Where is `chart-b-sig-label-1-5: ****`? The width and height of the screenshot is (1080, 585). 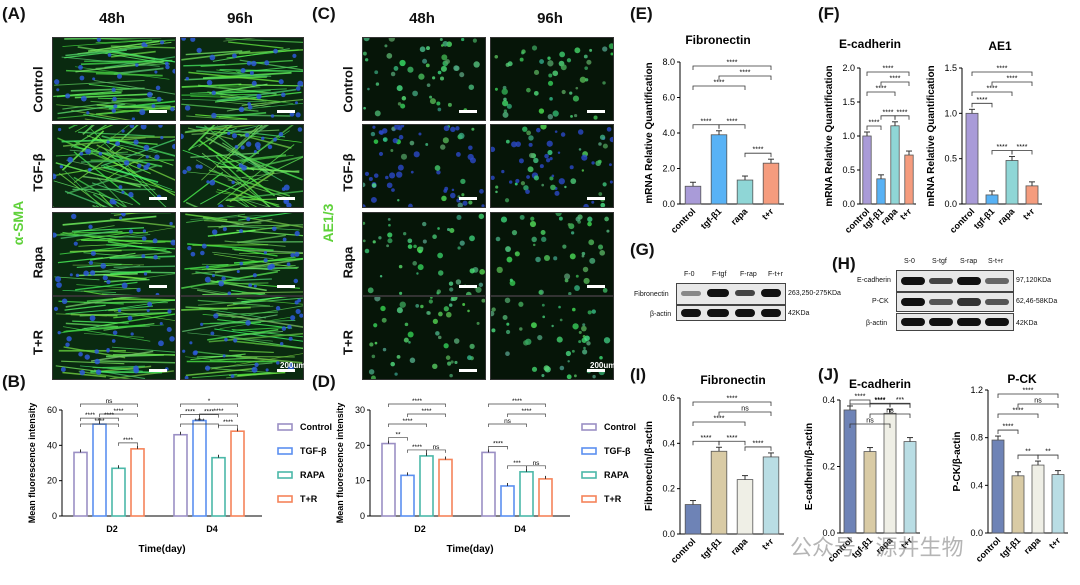
chart-b-sig-label-1-5: **** is located at coordinates (228, 422).